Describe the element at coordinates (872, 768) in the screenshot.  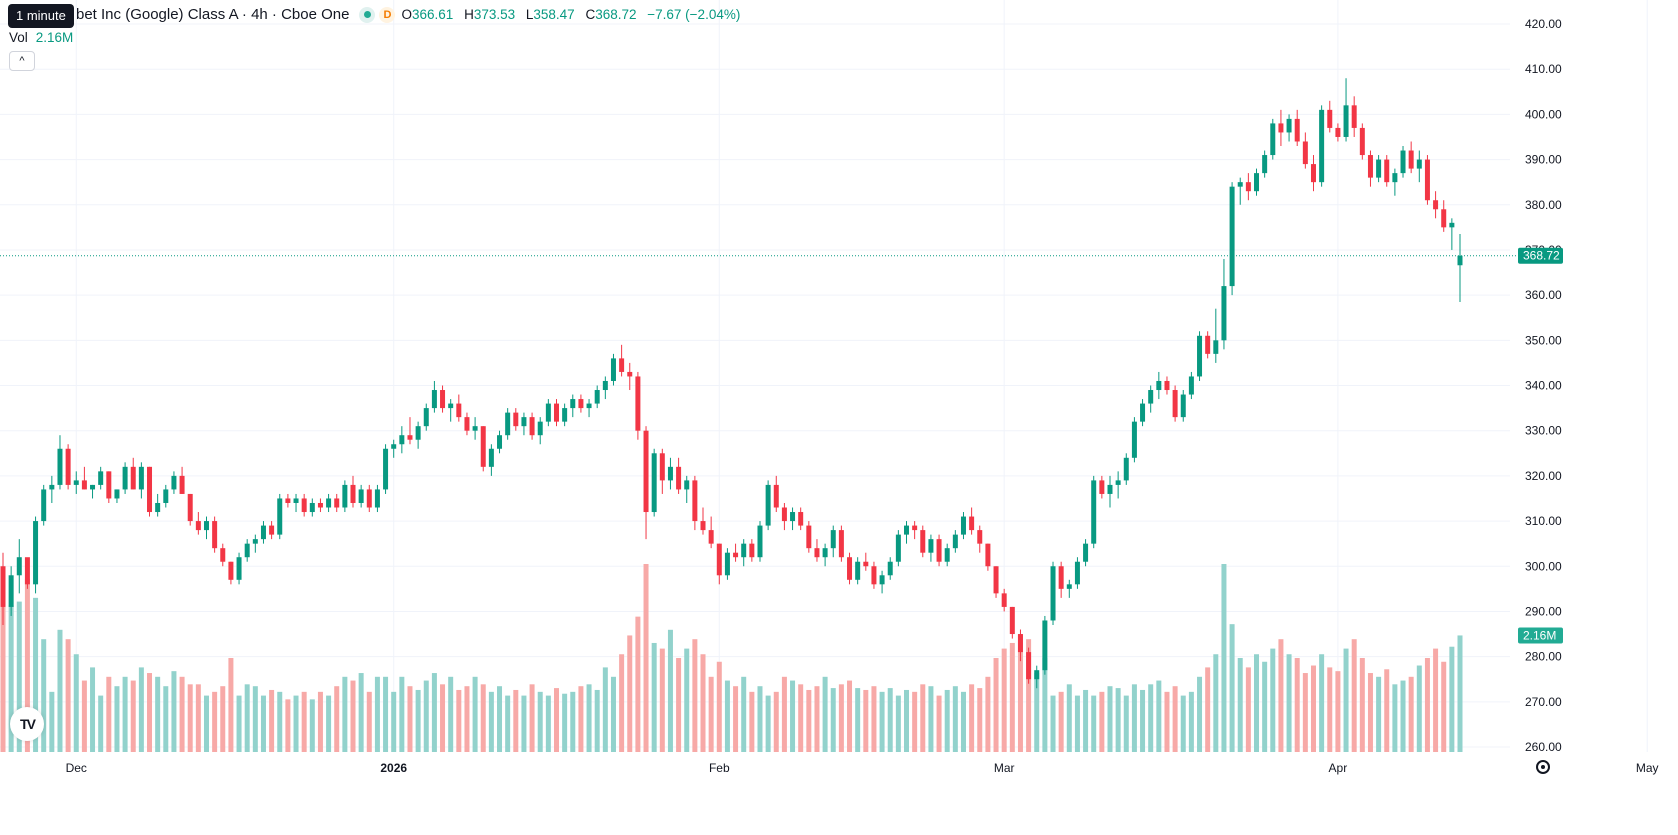
I see `time-axis: Dec2026FebMarAprMayJun` at that location.